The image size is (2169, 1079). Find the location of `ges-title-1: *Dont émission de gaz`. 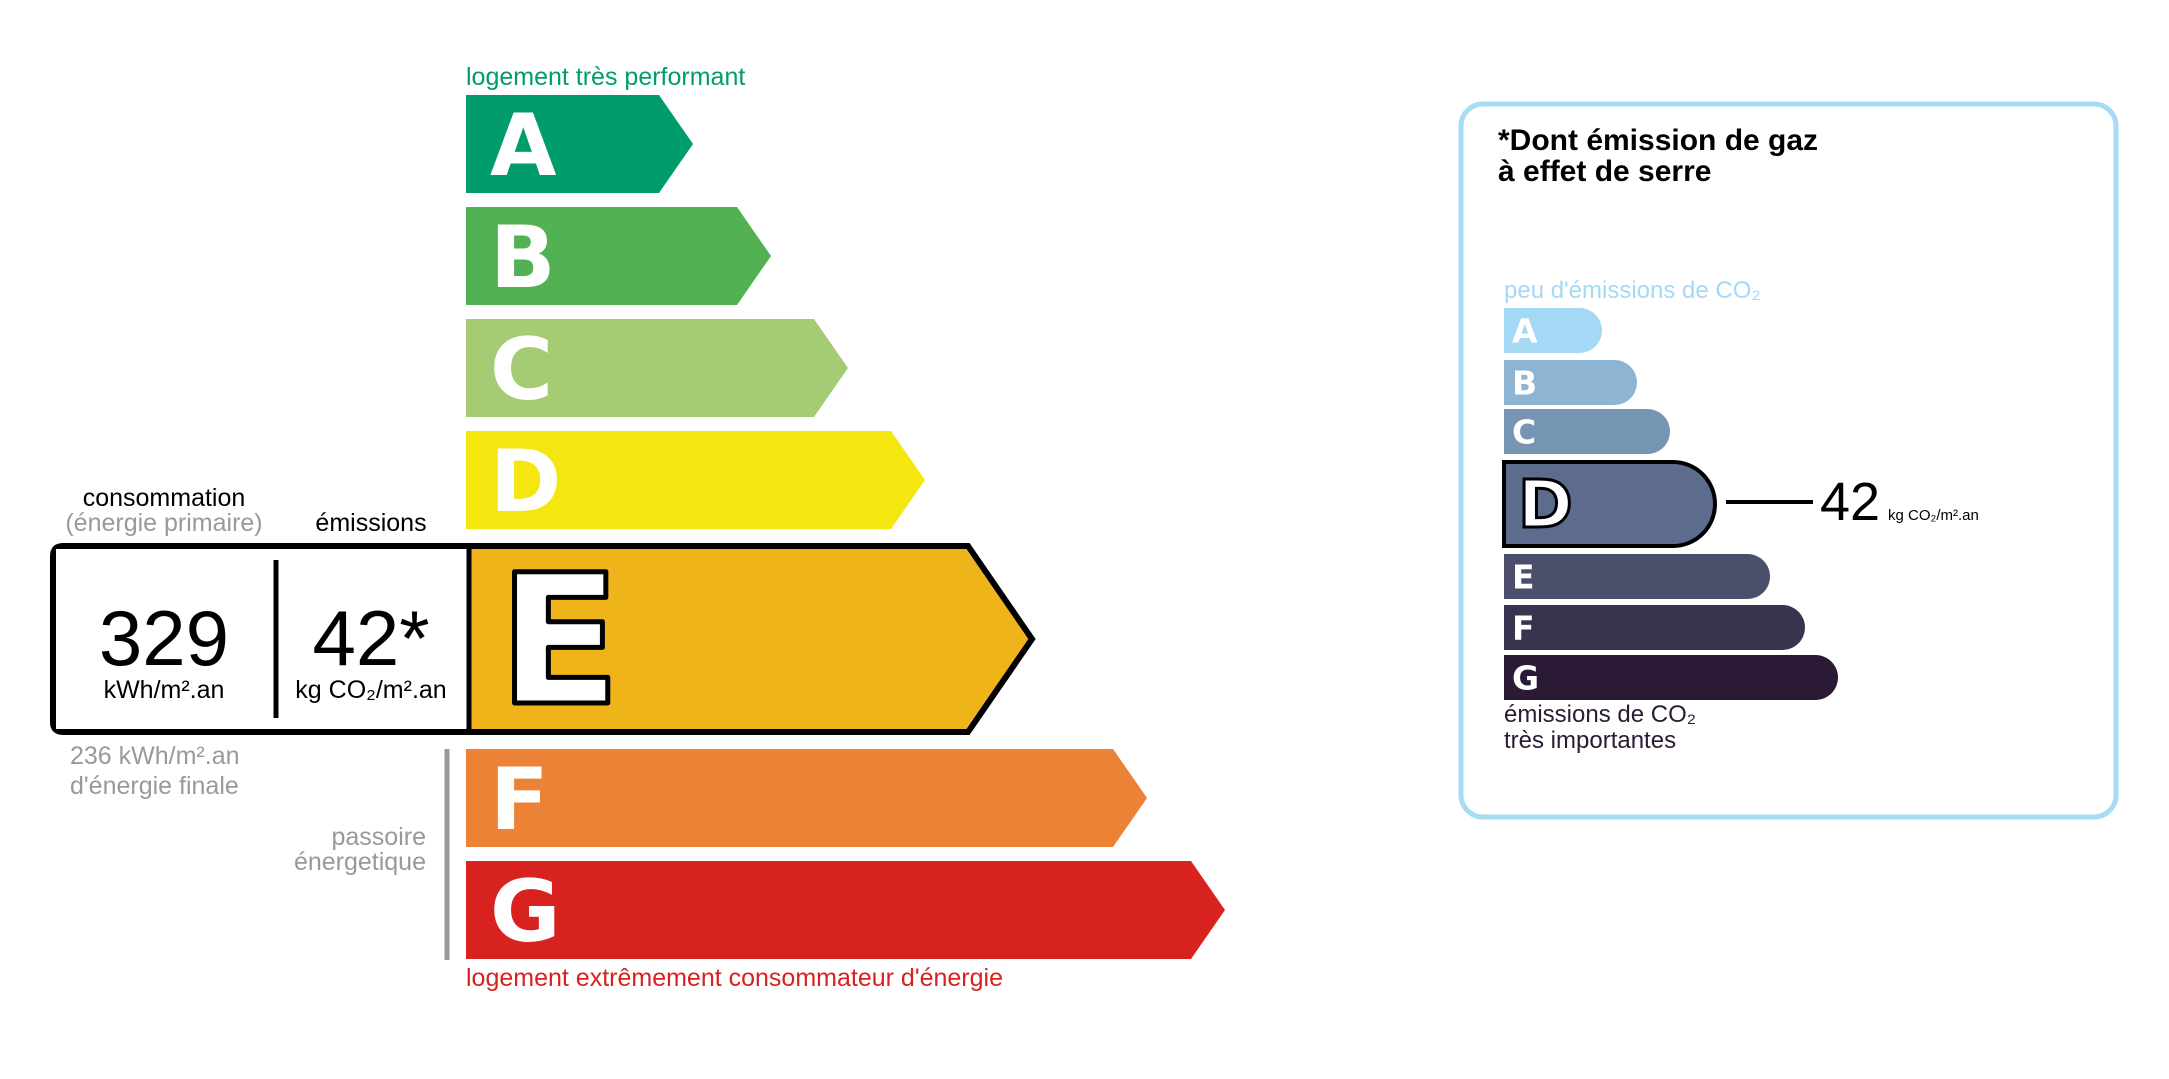

ges-title-1: *Dont émission de gaz is located at coordinates (1658, 140).